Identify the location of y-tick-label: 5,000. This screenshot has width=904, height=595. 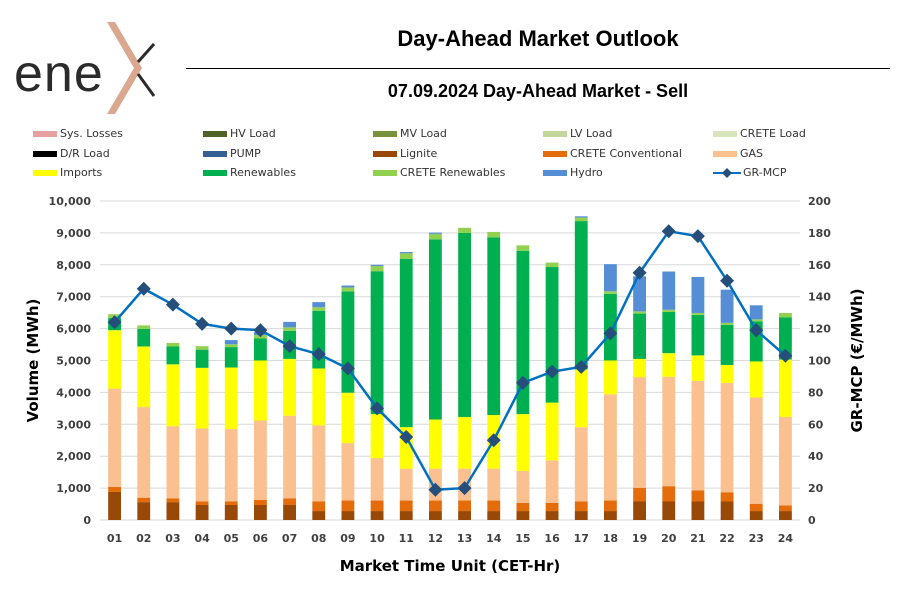
(73, 361).